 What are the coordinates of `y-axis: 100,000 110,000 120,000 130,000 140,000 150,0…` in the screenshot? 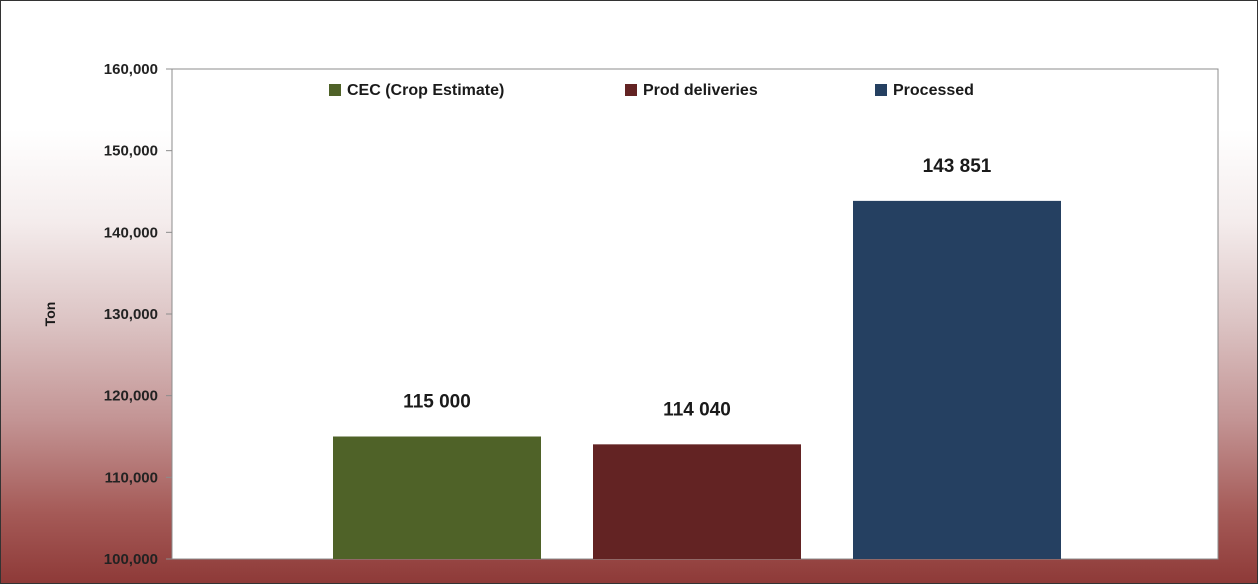 It's located at (138, 314).